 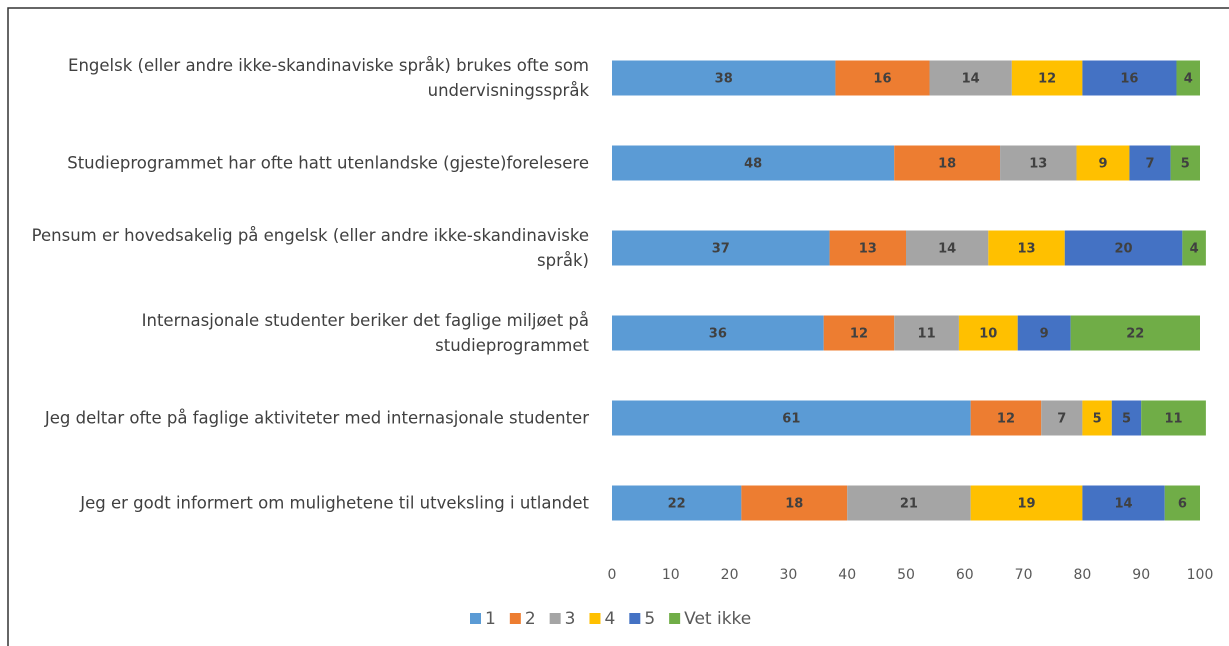 I want to click on data-label: 10, so click(x=988, y=334).